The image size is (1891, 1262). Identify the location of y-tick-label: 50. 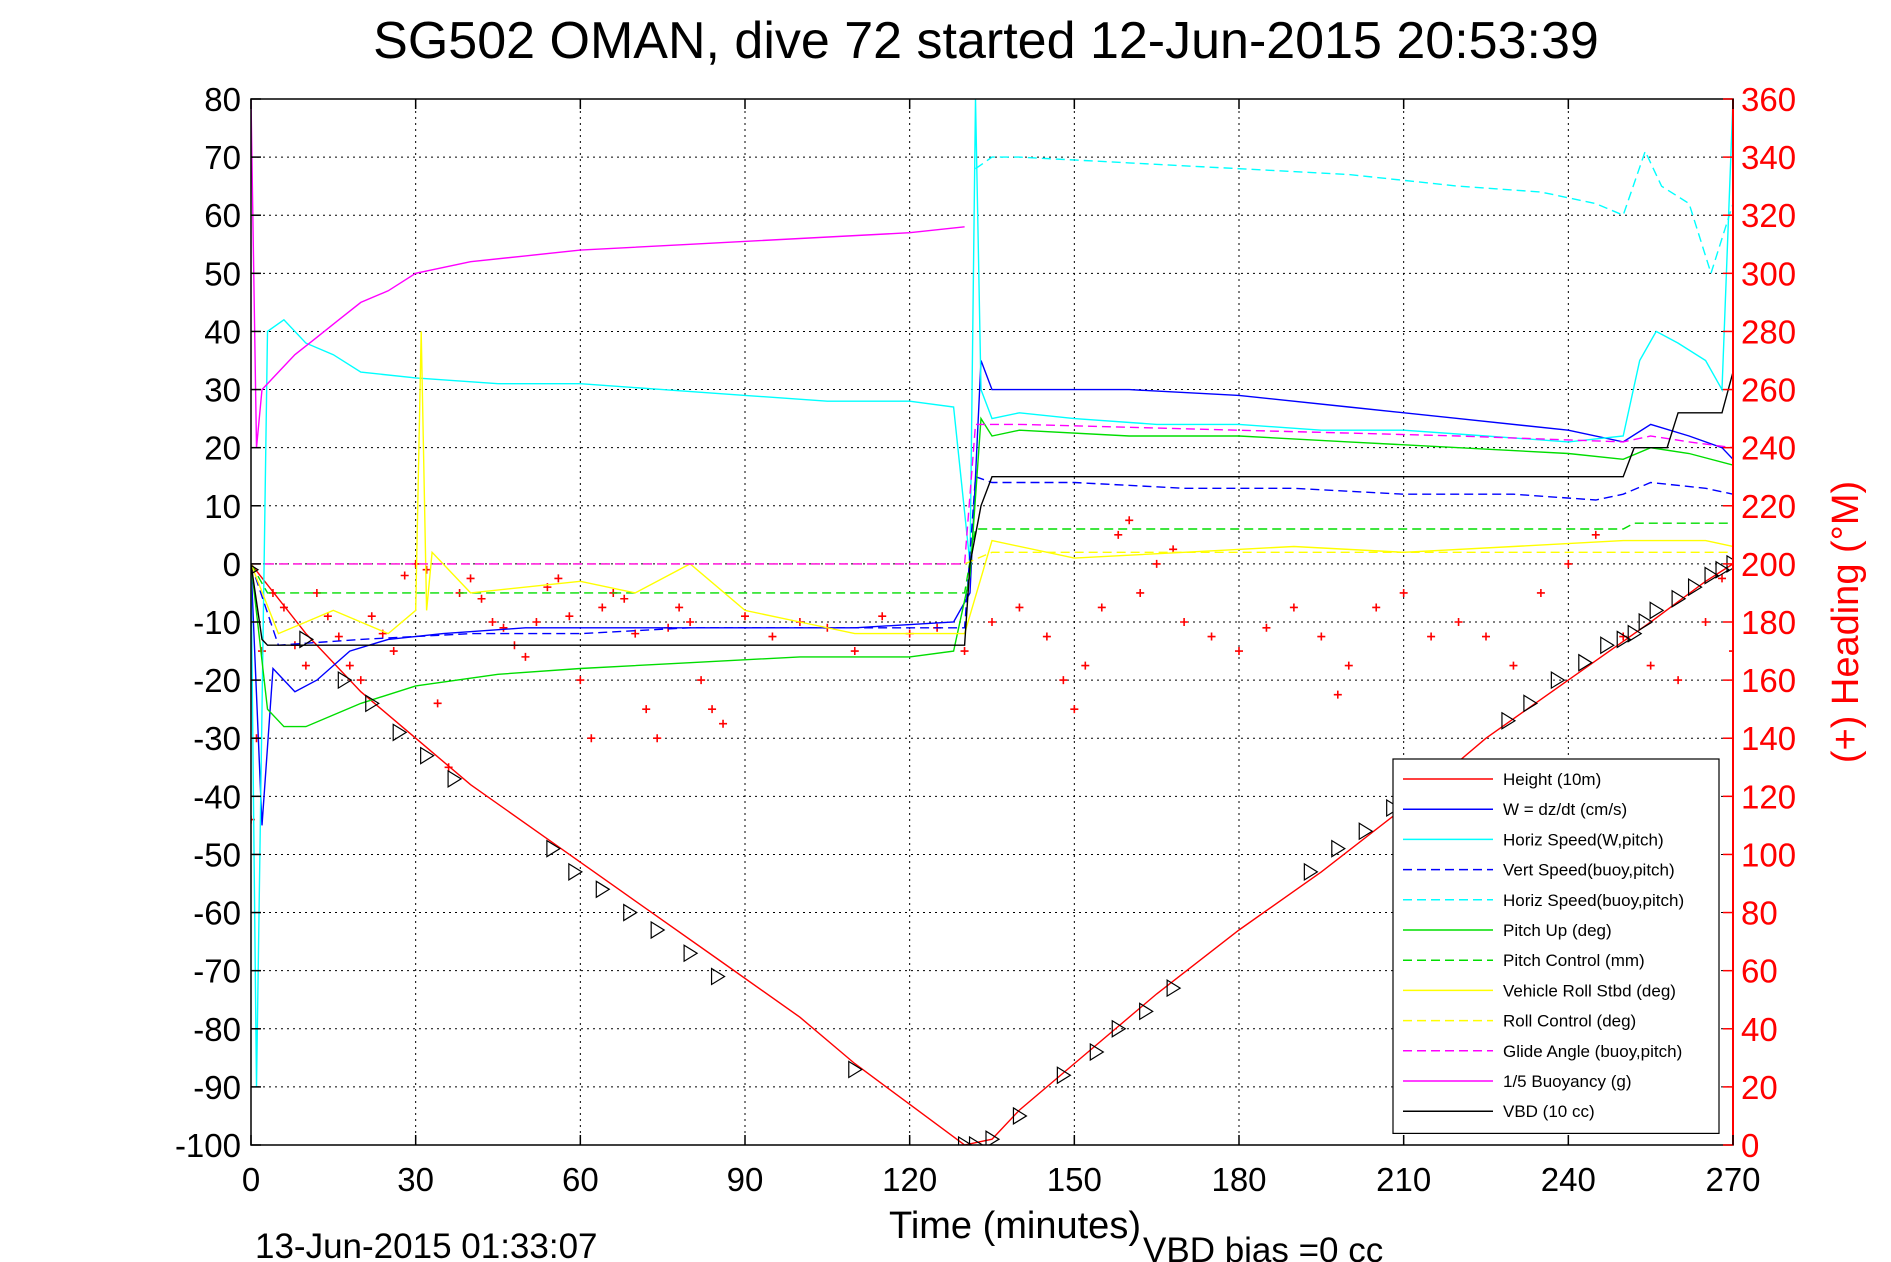
(222, 273).